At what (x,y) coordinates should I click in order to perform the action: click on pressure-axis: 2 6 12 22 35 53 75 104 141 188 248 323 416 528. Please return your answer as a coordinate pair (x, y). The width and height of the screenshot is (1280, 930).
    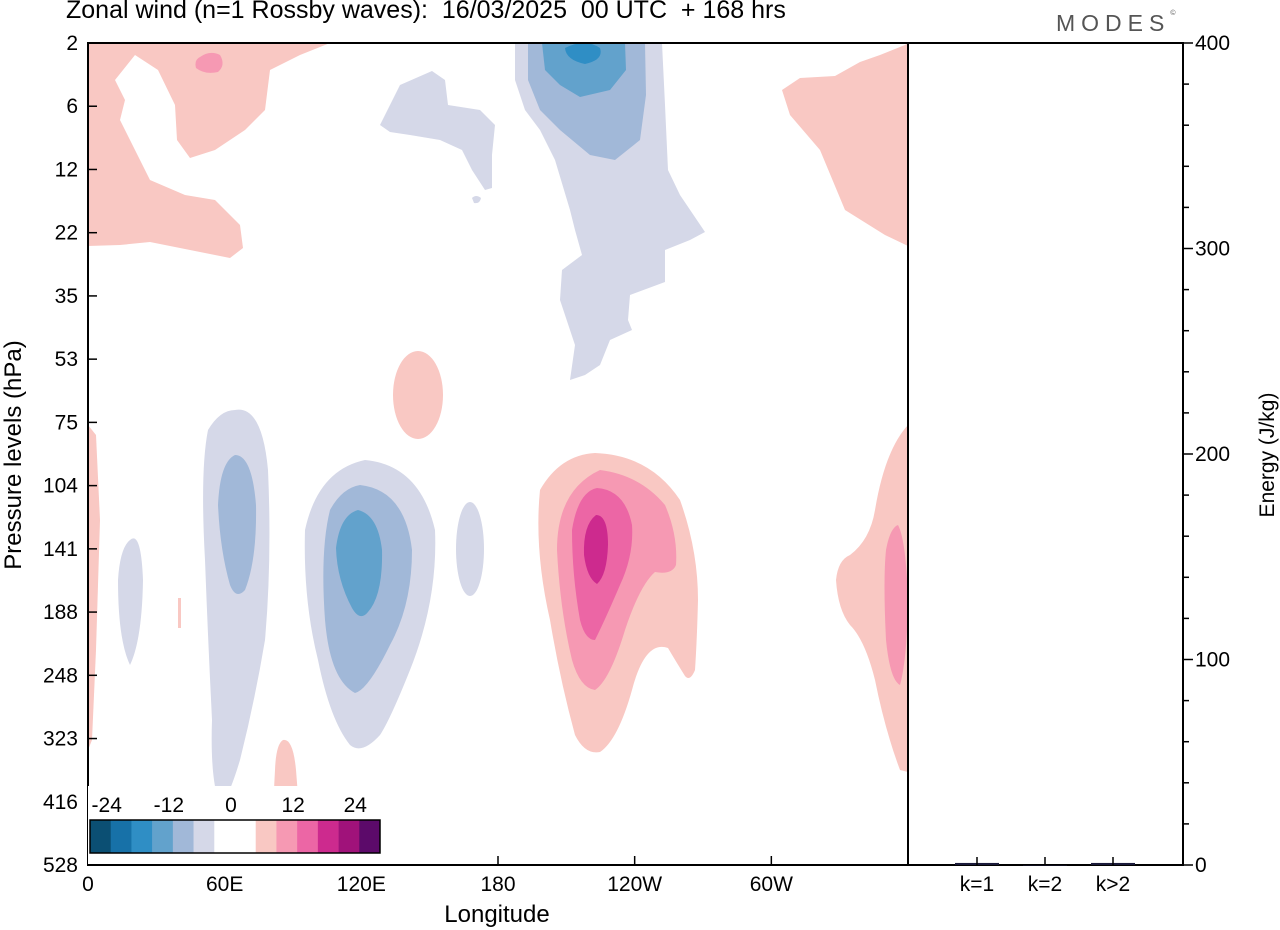
    Looking at the image, I should click on (70, 454).